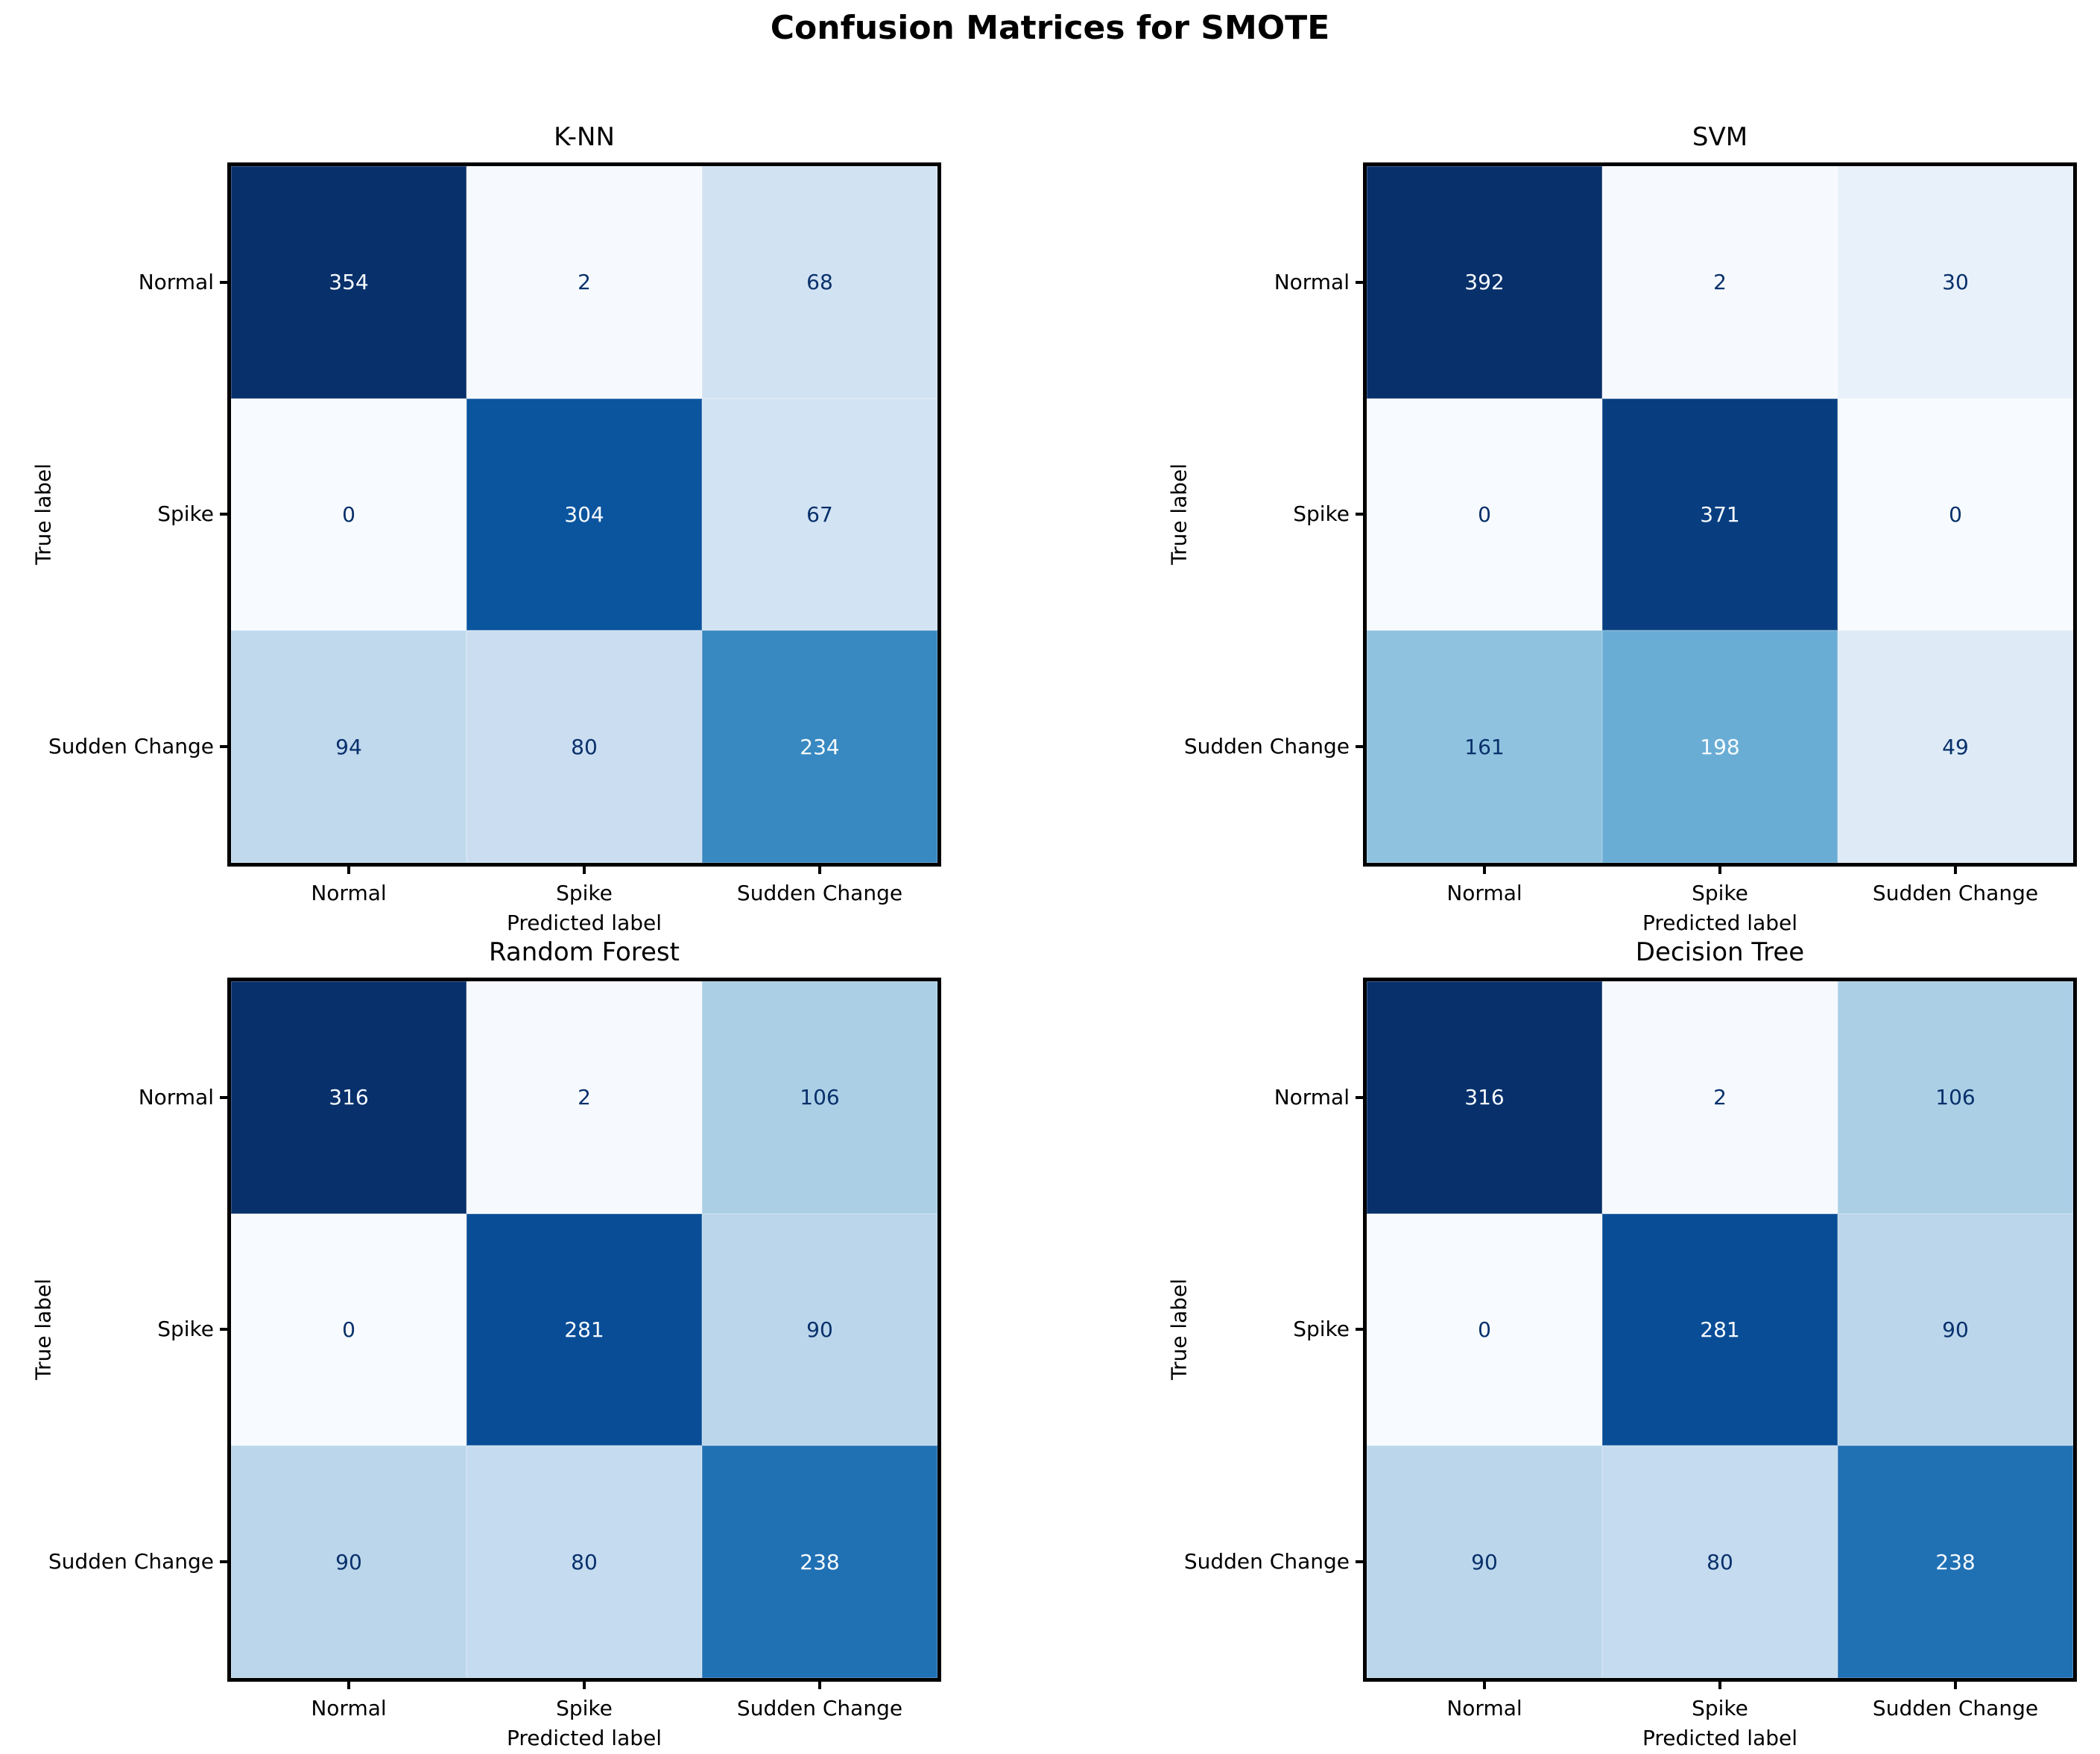  I want to click on figure-title: Confusion Matrices for SMOTE, so click(1050, 28).